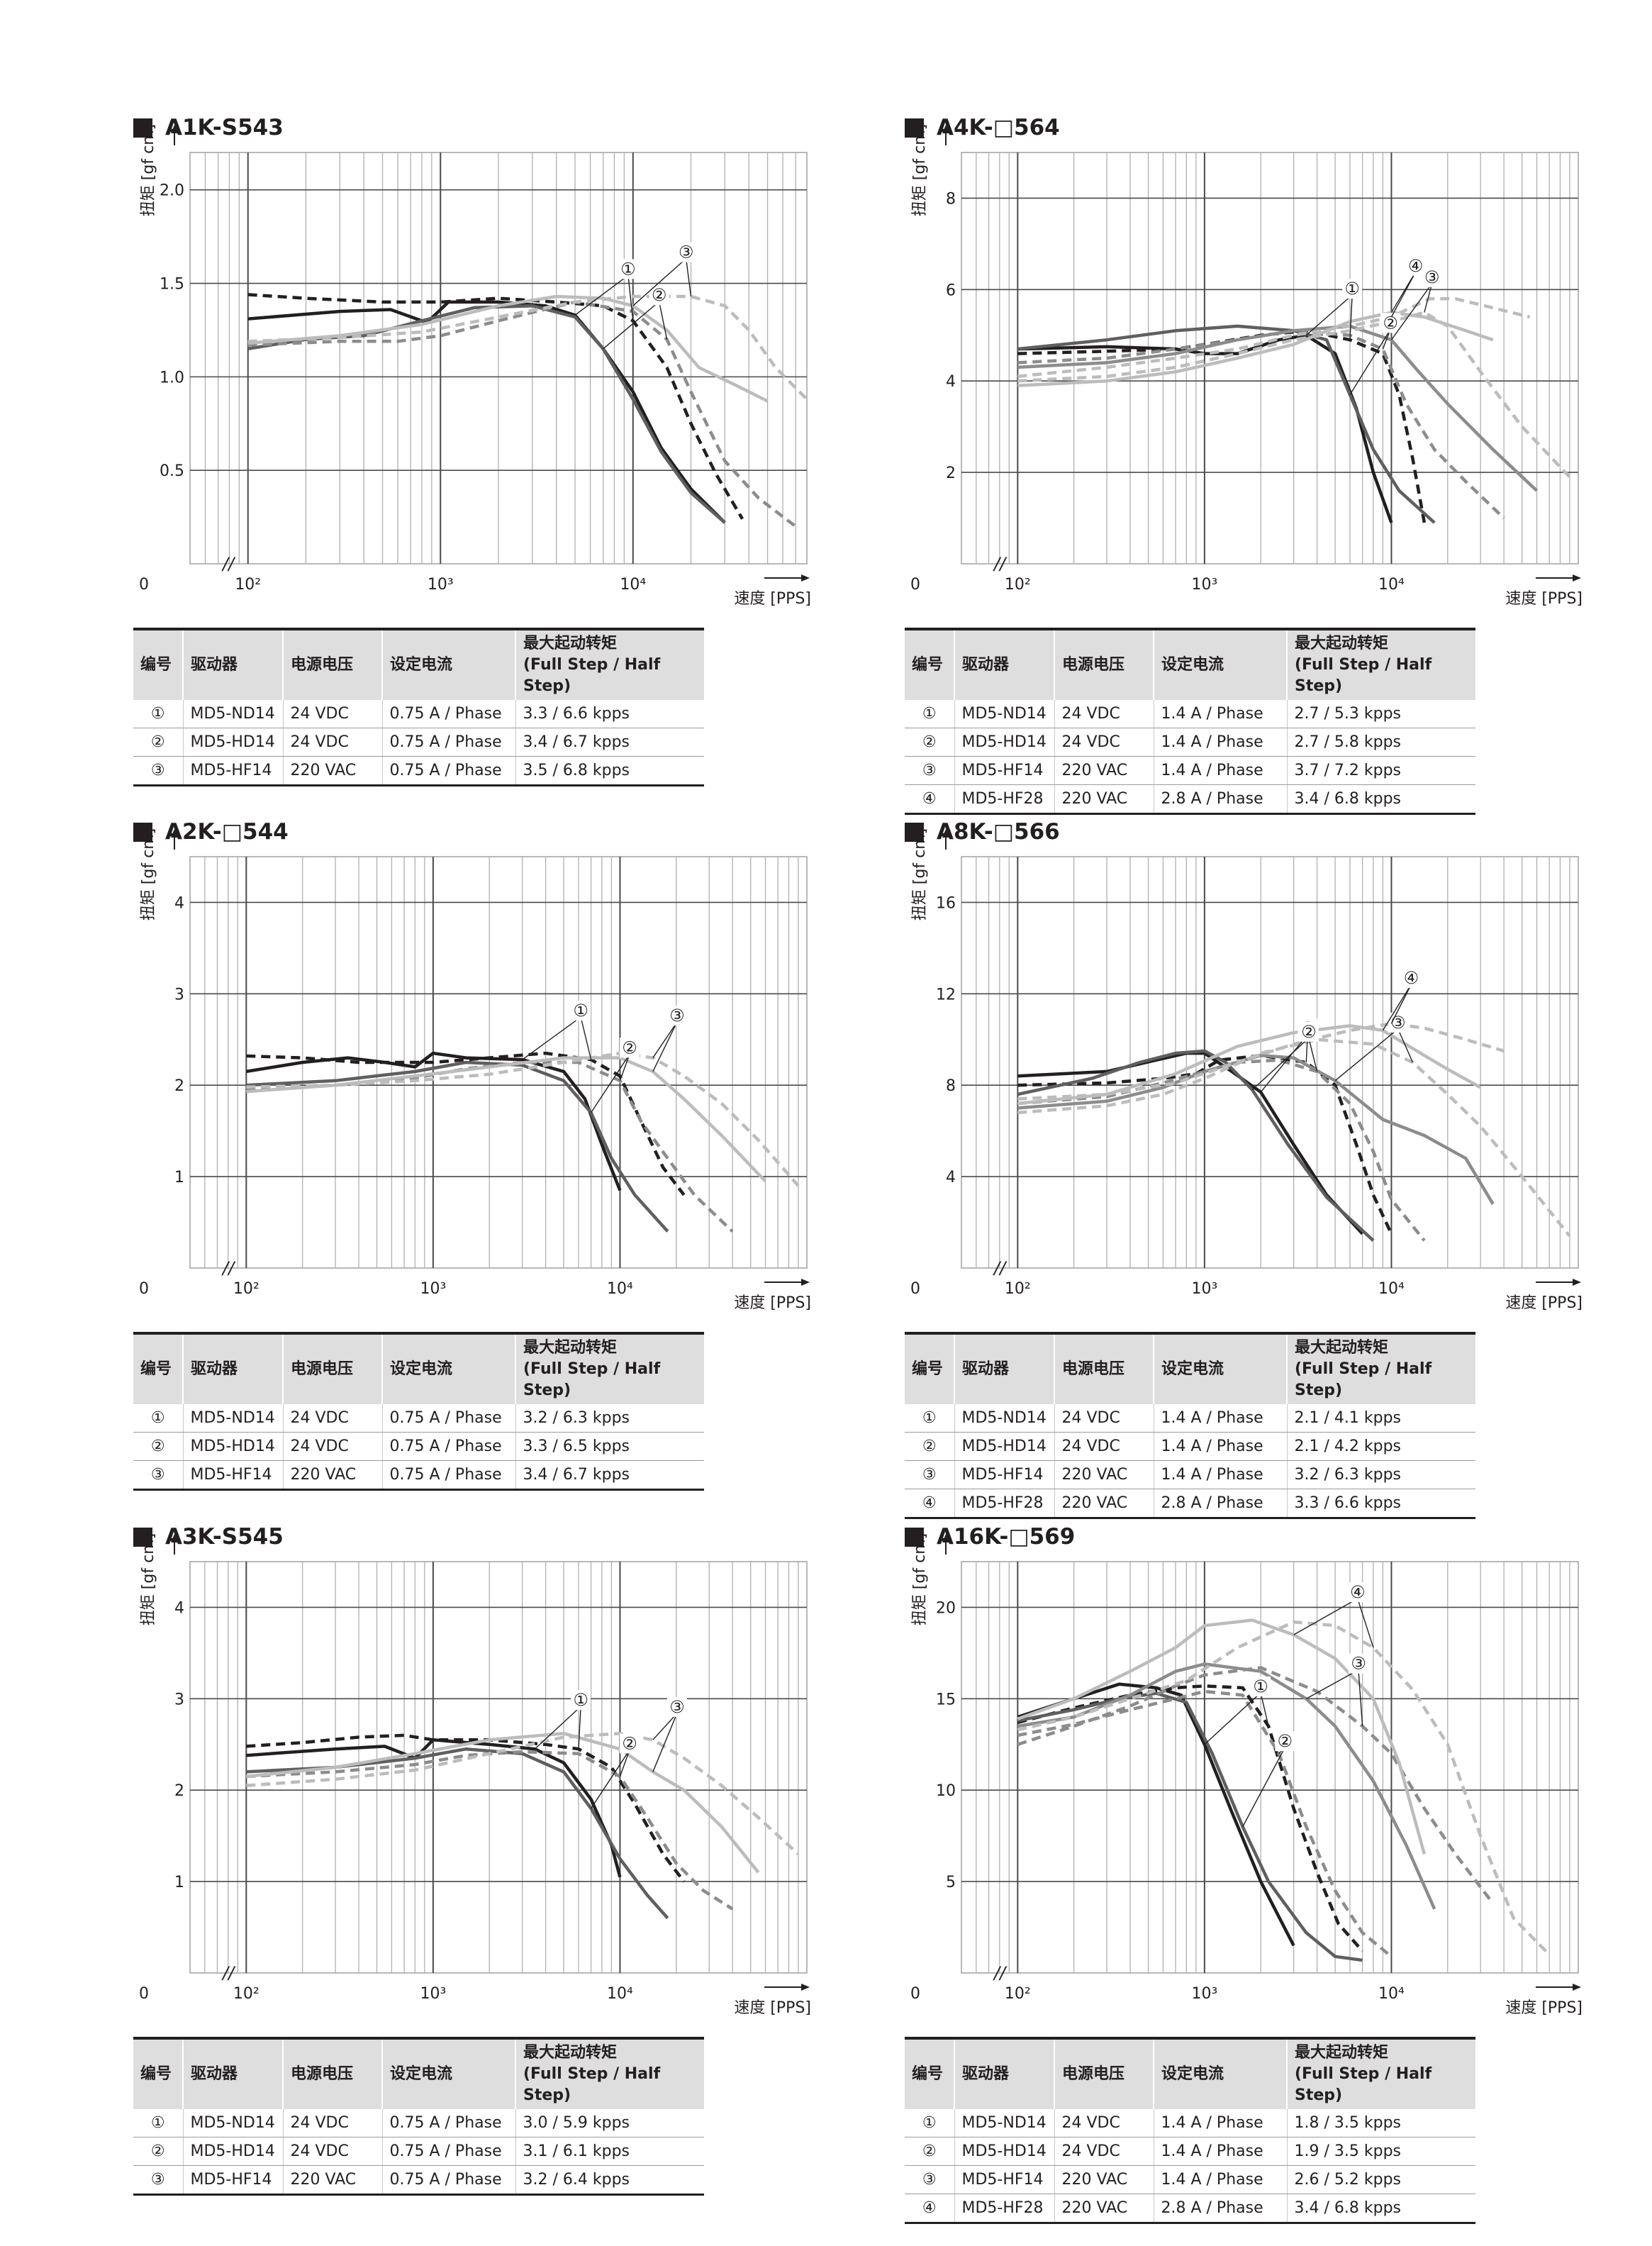  Describe the element at coordinates (930, 2179) in the screenshot. I see `row-number: ③` at that location.